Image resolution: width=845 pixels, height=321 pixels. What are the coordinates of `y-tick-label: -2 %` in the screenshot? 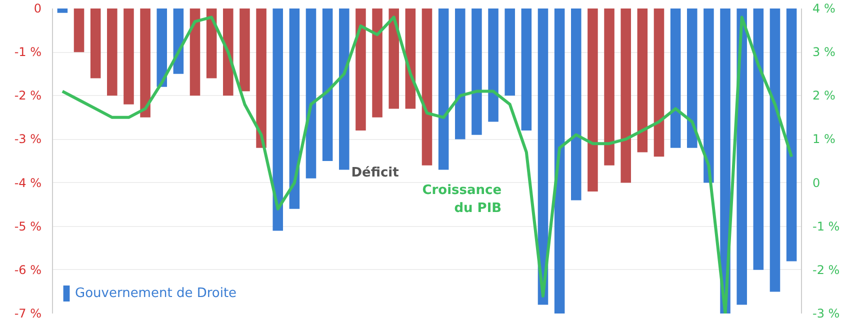 It's located at (28, 95).